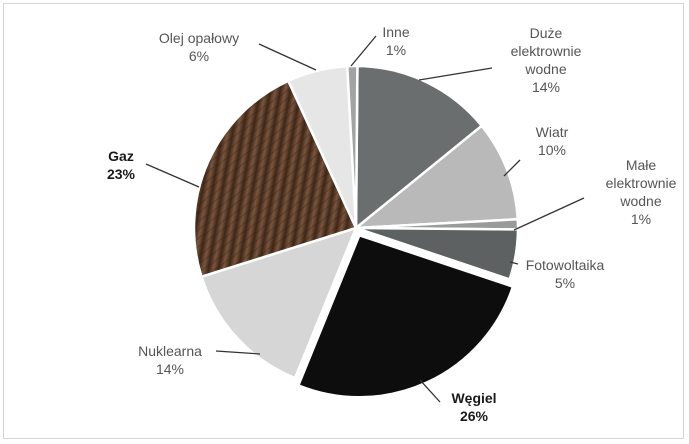 The width and height of the screenshot is (689, 444). I want to click on slice-label-wegiel: Węgiel 26%, so click(473, 407).